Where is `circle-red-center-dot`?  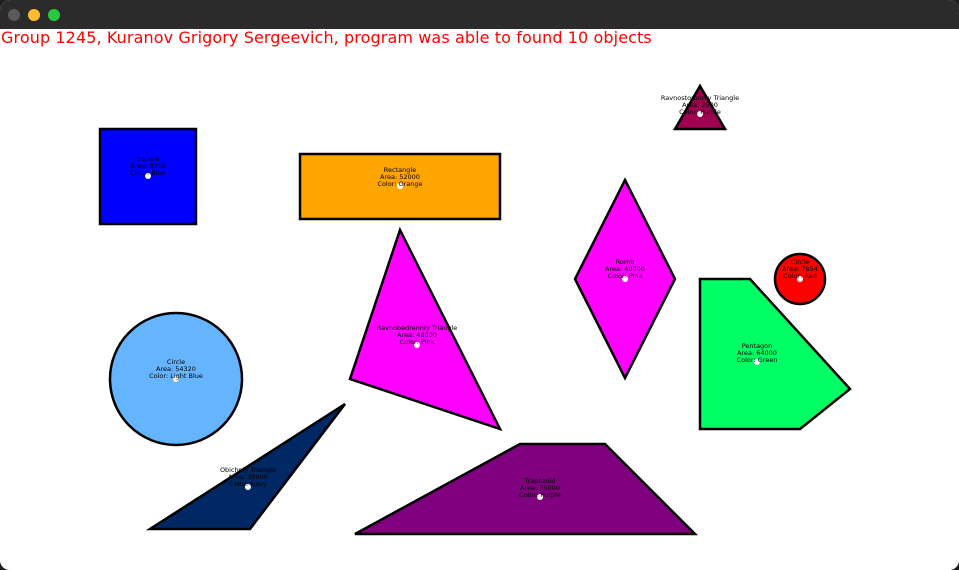 circle-red-center-dot is located at coordinates (800, 279).